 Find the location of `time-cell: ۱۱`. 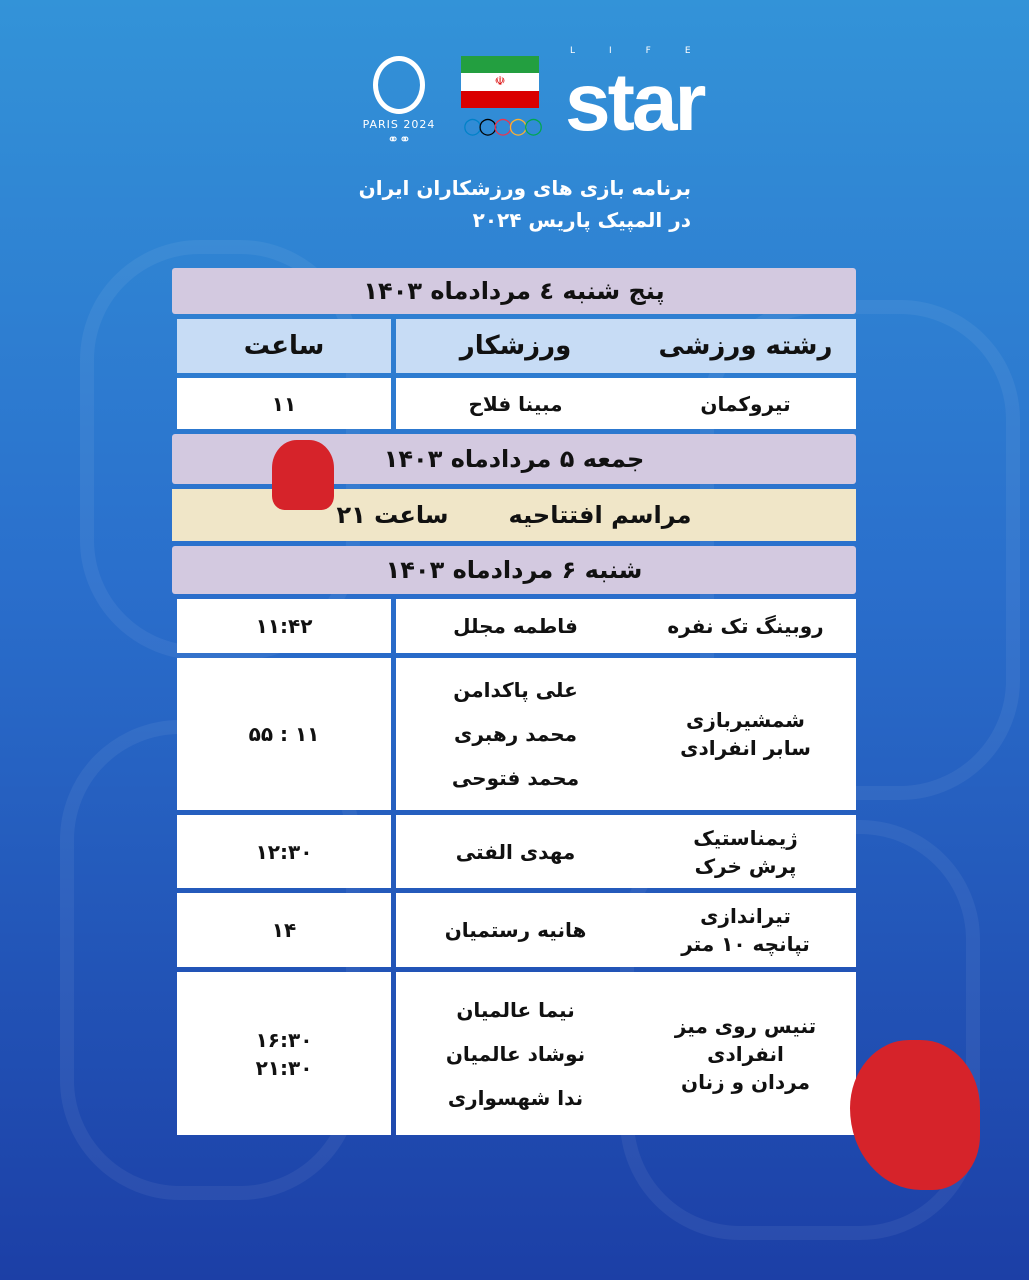

time-cell: ۱۱ is located at coordinates (284, 403).